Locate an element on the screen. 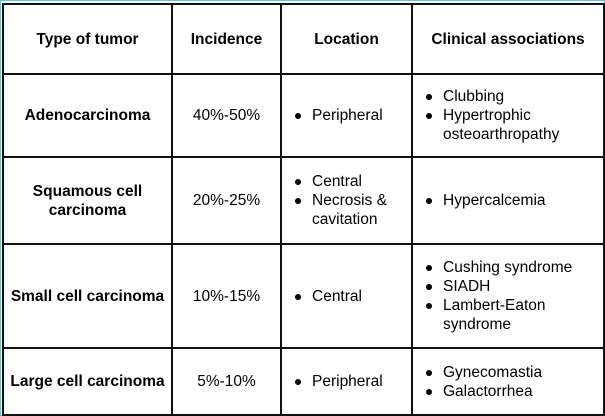 The height and width of the screenshot is (416, 605). incidence-cell: 5%-10% is located at coordinates (226, 381).